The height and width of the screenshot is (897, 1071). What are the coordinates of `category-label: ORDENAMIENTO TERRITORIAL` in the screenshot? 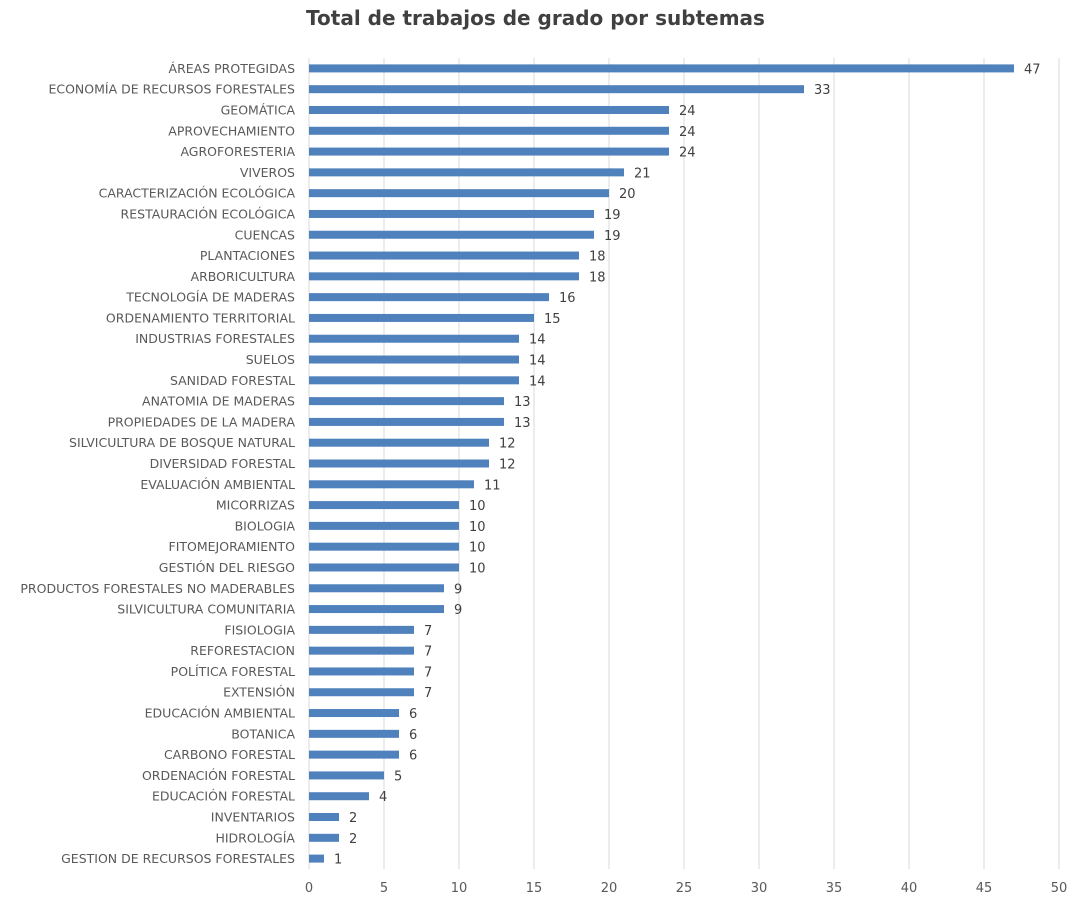 It's located at (200, 317).